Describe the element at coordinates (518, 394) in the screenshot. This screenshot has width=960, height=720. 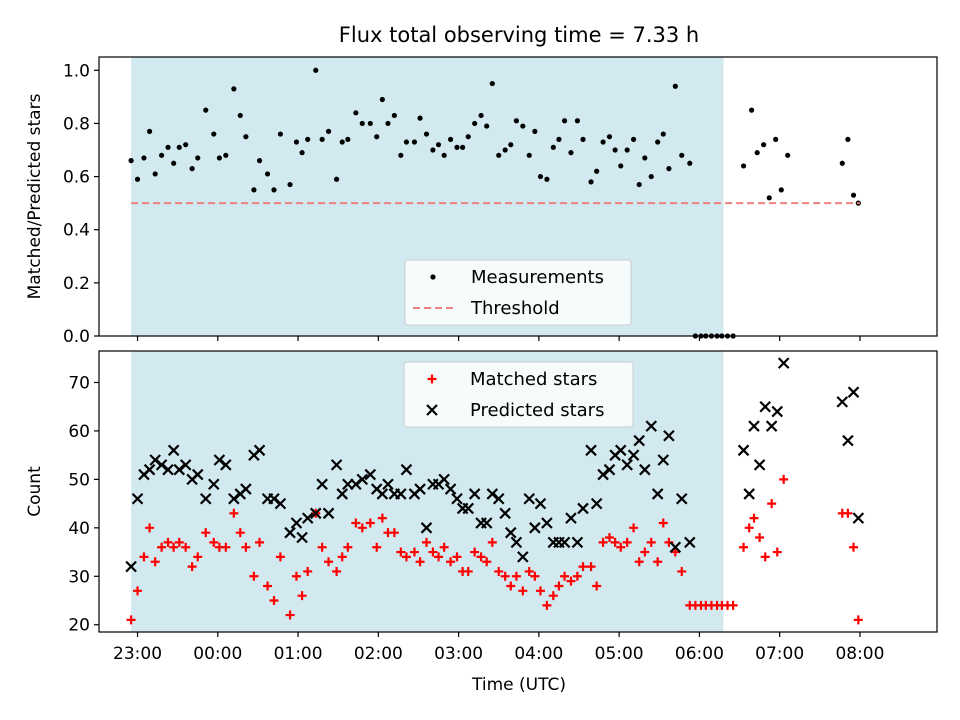
I see `bottom-legend: Matched stars Predicted stars` at that location.